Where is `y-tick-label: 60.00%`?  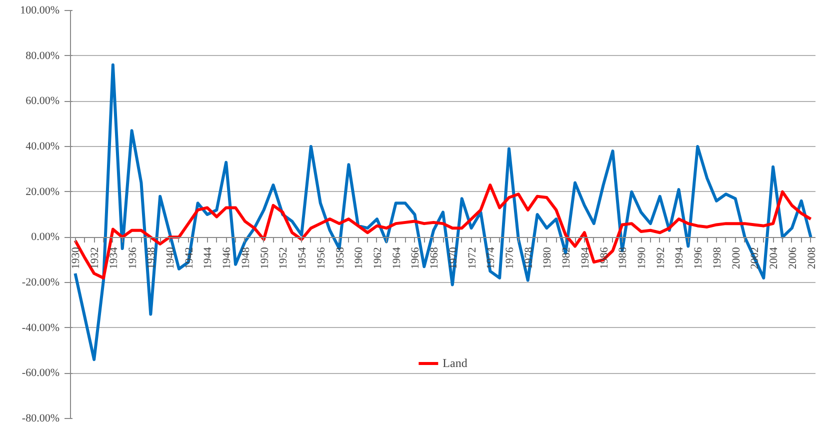
y-tick-label: 60.00% is located at coordinates (43, 101).